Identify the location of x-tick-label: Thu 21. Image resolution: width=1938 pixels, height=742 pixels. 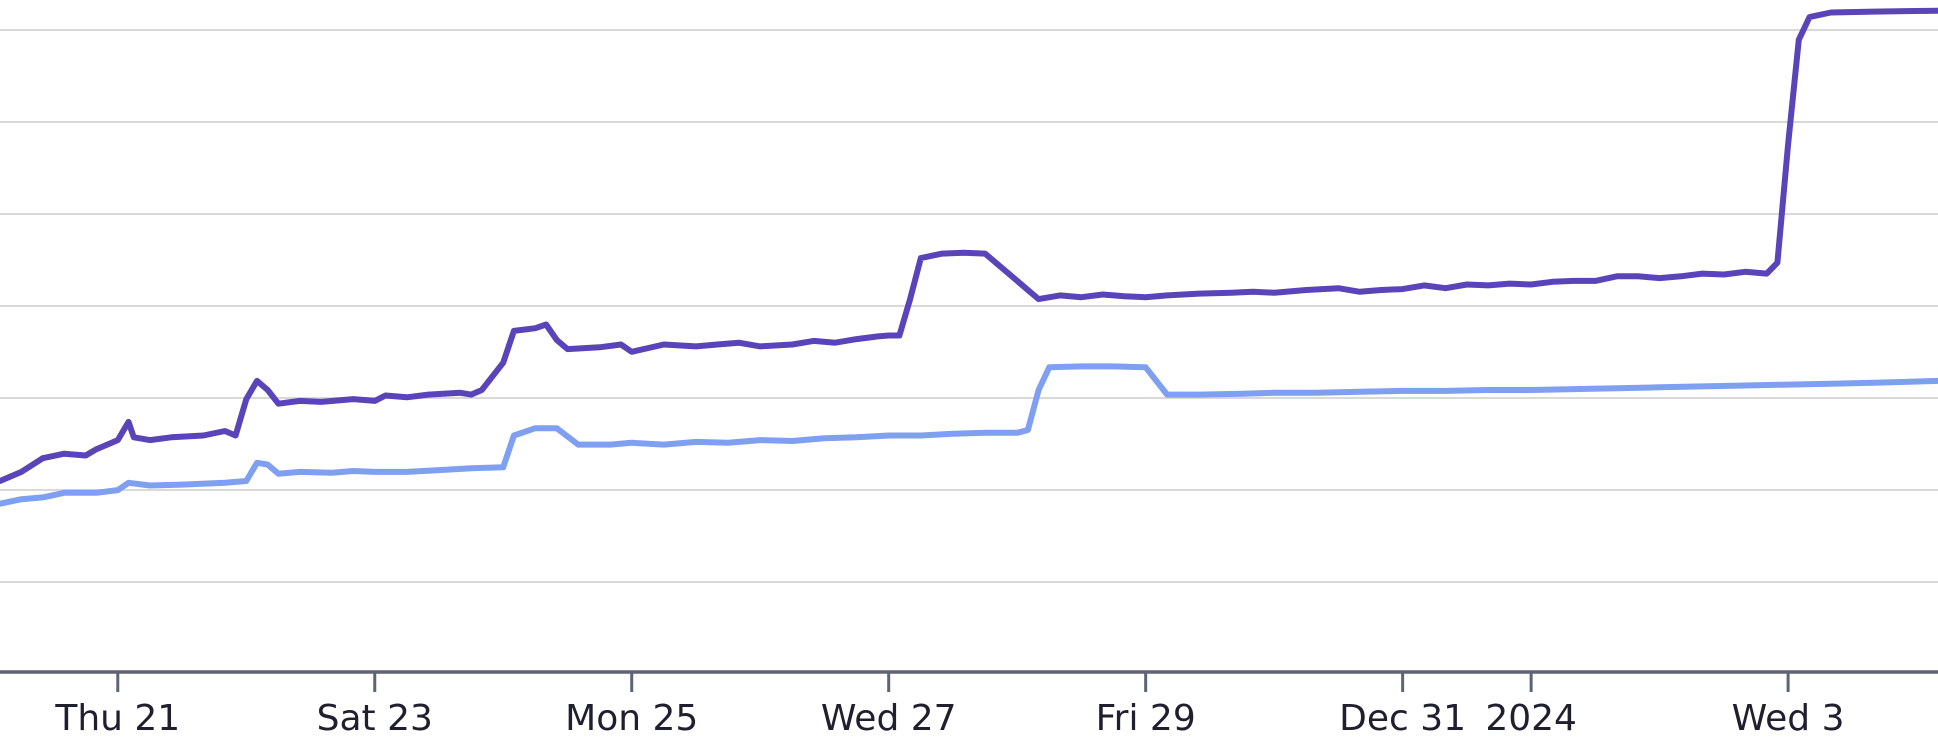
(117, 718).